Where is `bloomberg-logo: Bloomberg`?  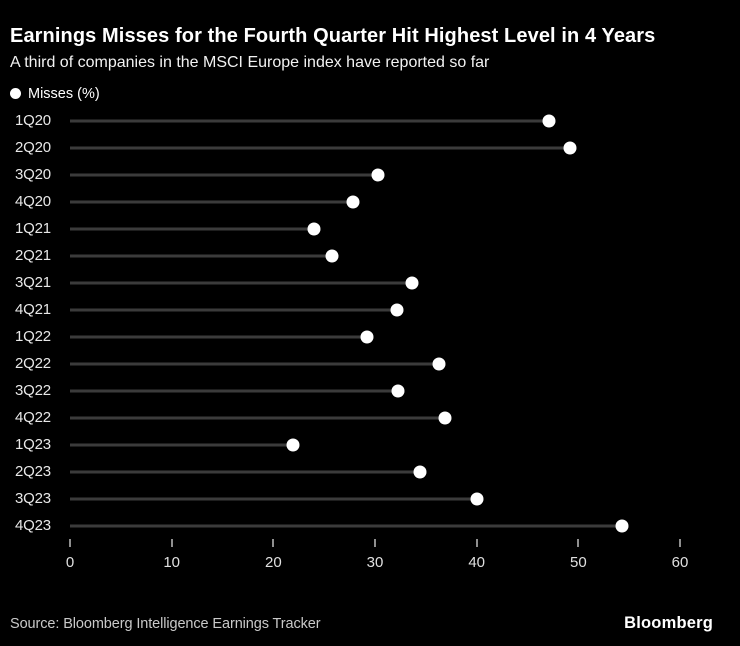
bloomberg-logo: Bloomberg is located at coordinates (668, 623).